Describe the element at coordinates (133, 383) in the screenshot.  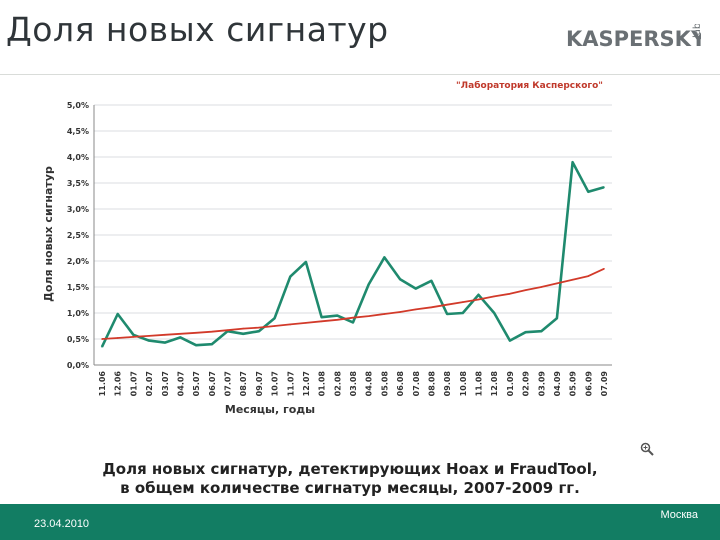
I see `x-tick-label: 01.07` at that location.